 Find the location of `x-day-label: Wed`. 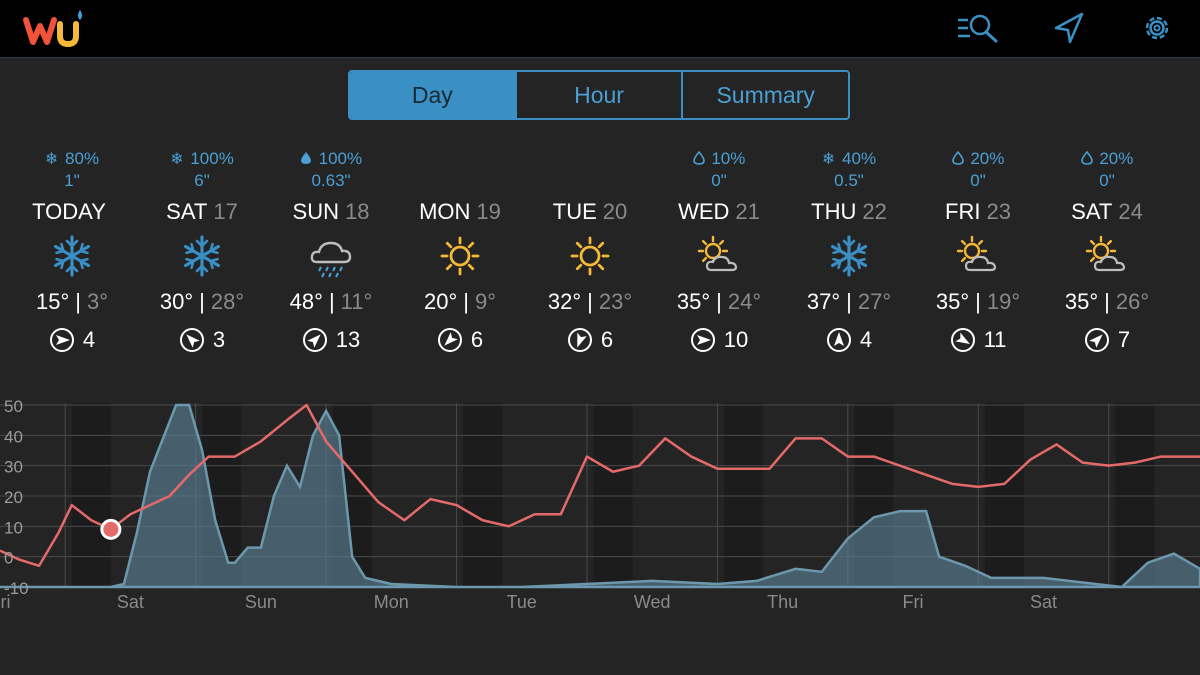

x-day-label: Wed is located at coordinates (652, 602).